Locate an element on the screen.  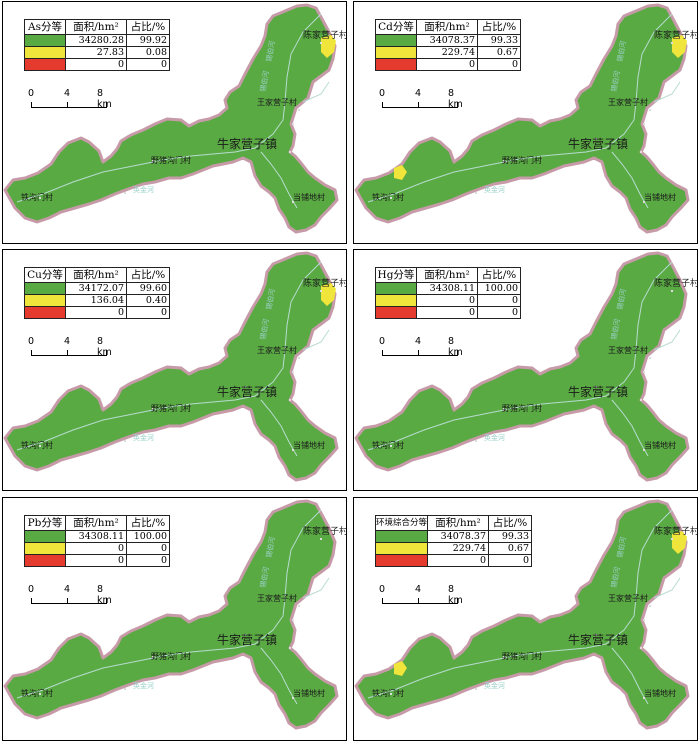
legend-ratio-value: 0.08 is located at coordinates (148, 52).